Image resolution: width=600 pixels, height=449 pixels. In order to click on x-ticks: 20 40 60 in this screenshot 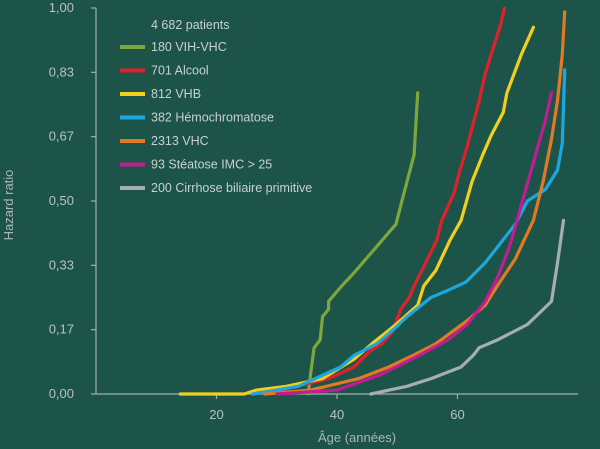, I will do `click(337, 408)`.